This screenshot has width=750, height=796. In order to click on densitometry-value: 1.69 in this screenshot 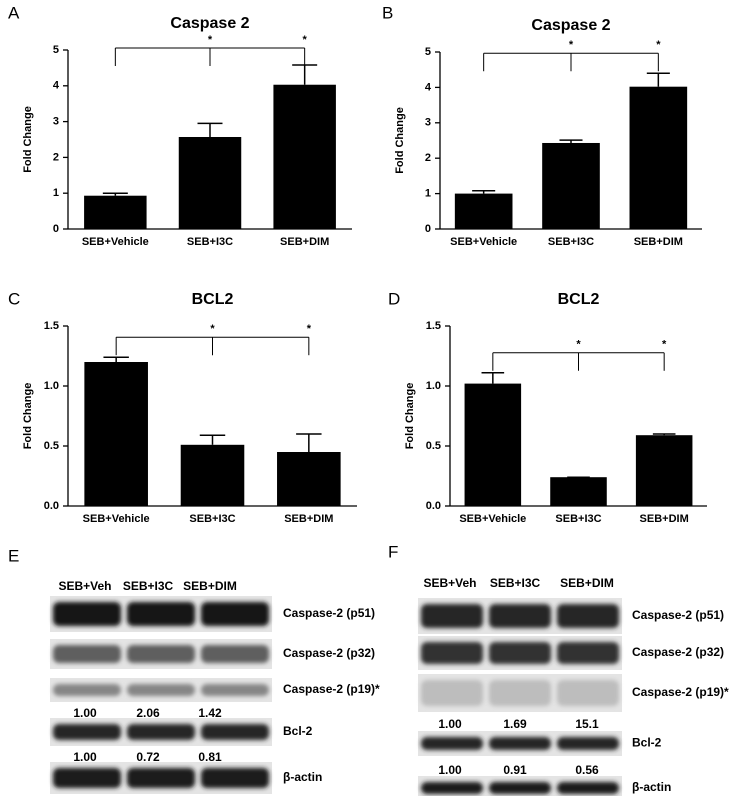, I will do `click(515, 724)`.